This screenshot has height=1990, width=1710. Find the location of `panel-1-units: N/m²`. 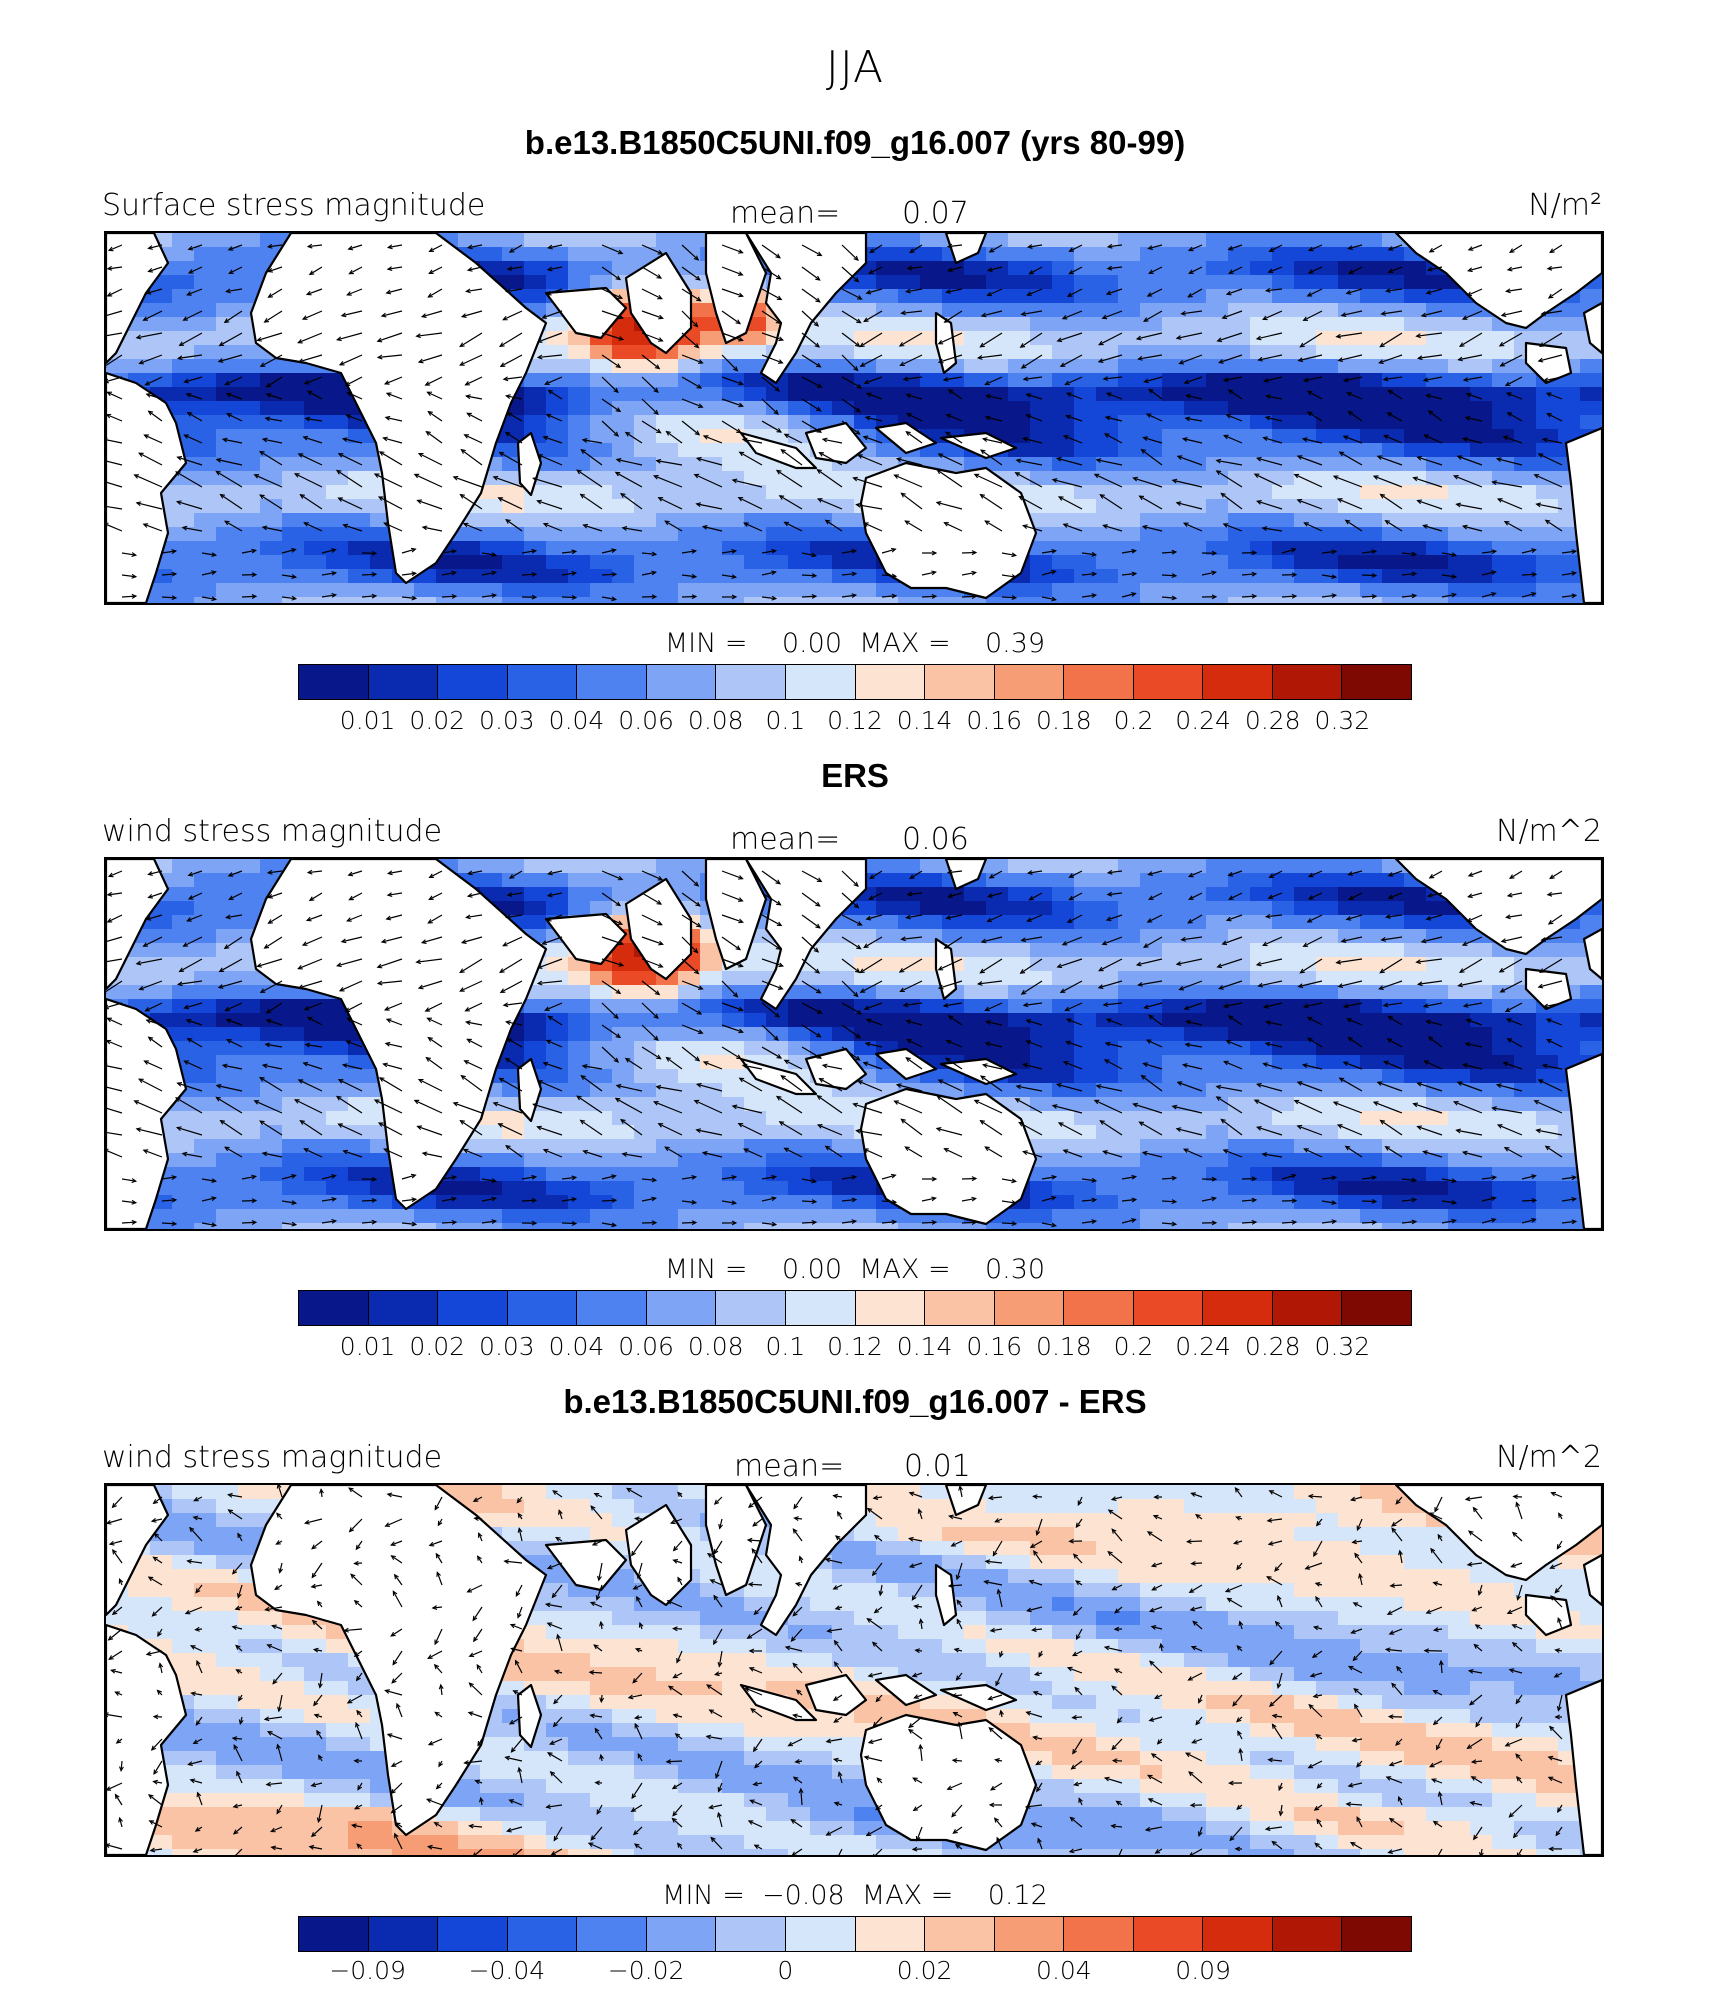

panel-1-units: N/m² is located at coordinates (1565, 205).